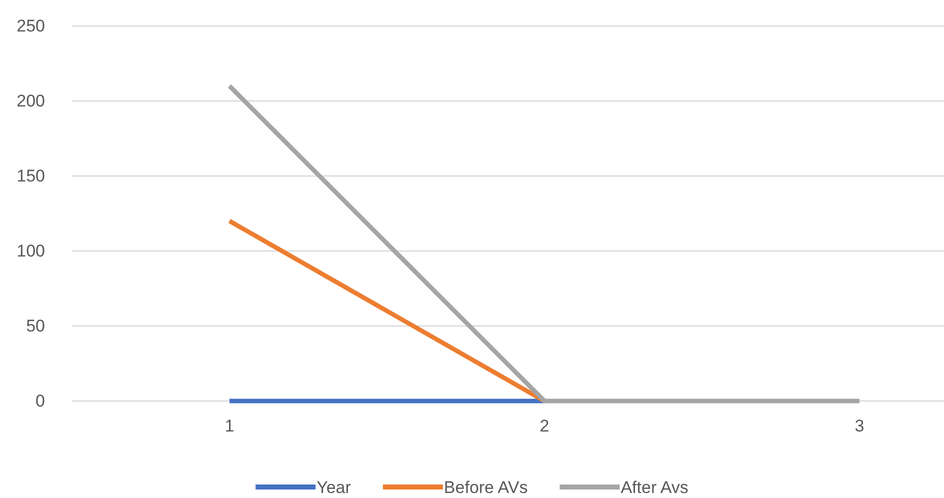  Describe the element at coordinates (229, 426) in the screenshot. I see `x-tick-label: 1` at that location.